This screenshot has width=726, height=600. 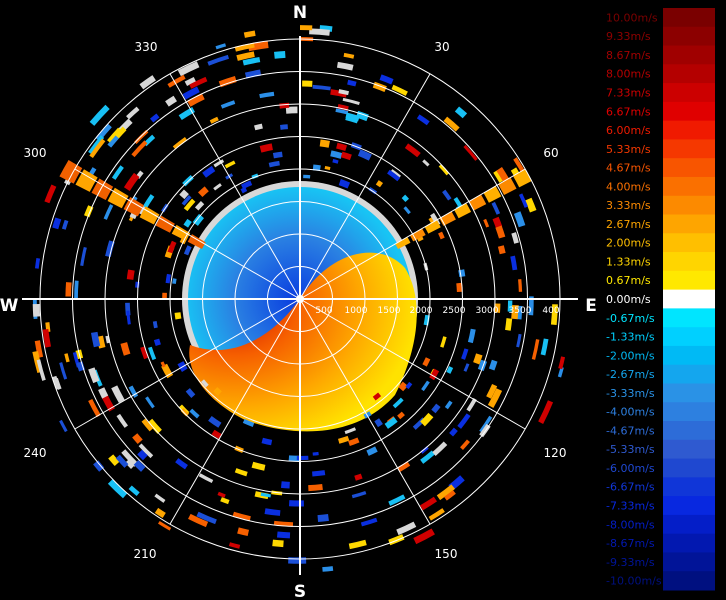 What do you see at coordinates (432, 227) in the screenshot?
I see `echo-spoke-ne` at bounding box center [432, 227].